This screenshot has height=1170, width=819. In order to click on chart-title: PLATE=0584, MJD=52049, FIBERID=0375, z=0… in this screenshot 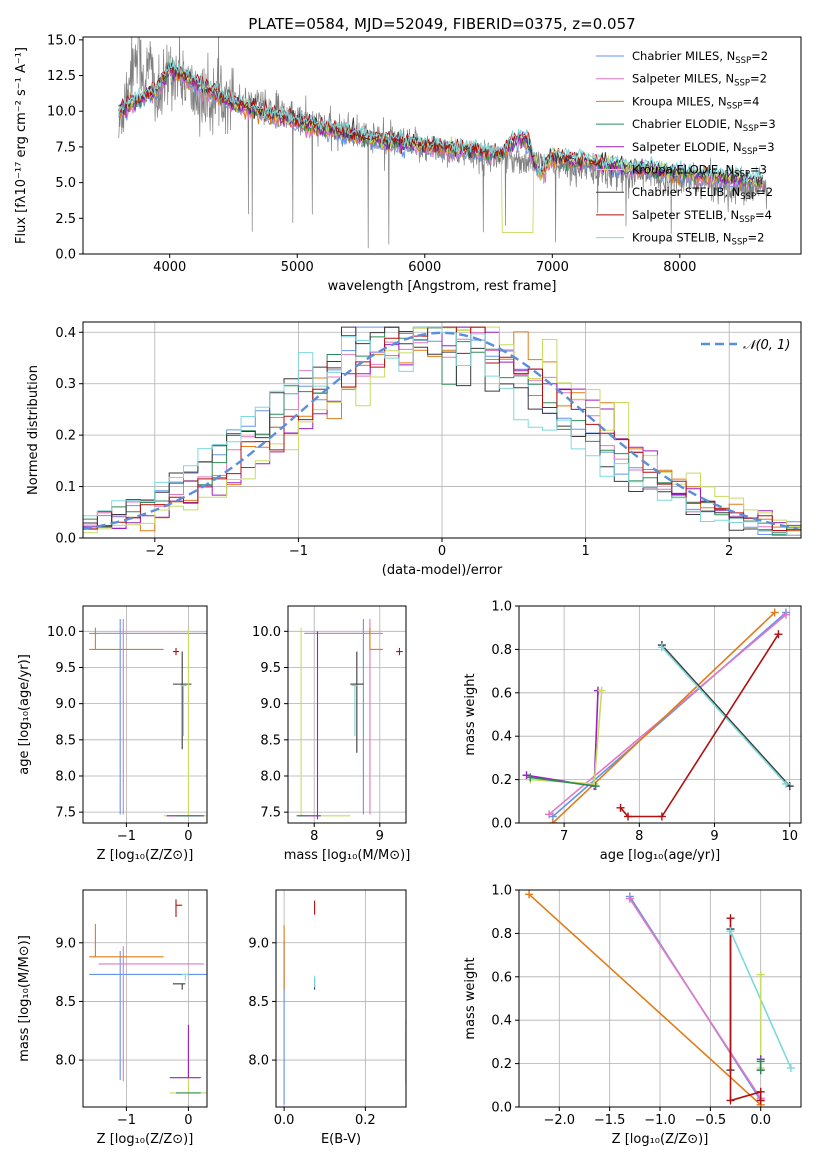, I will do `click(441, 24)`.